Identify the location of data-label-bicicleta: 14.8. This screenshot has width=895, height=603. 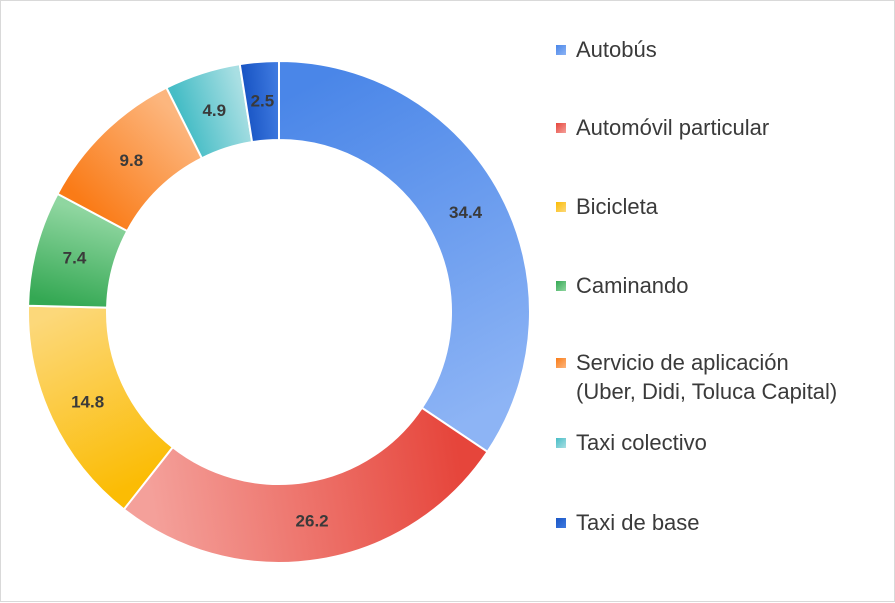
(87, 402).